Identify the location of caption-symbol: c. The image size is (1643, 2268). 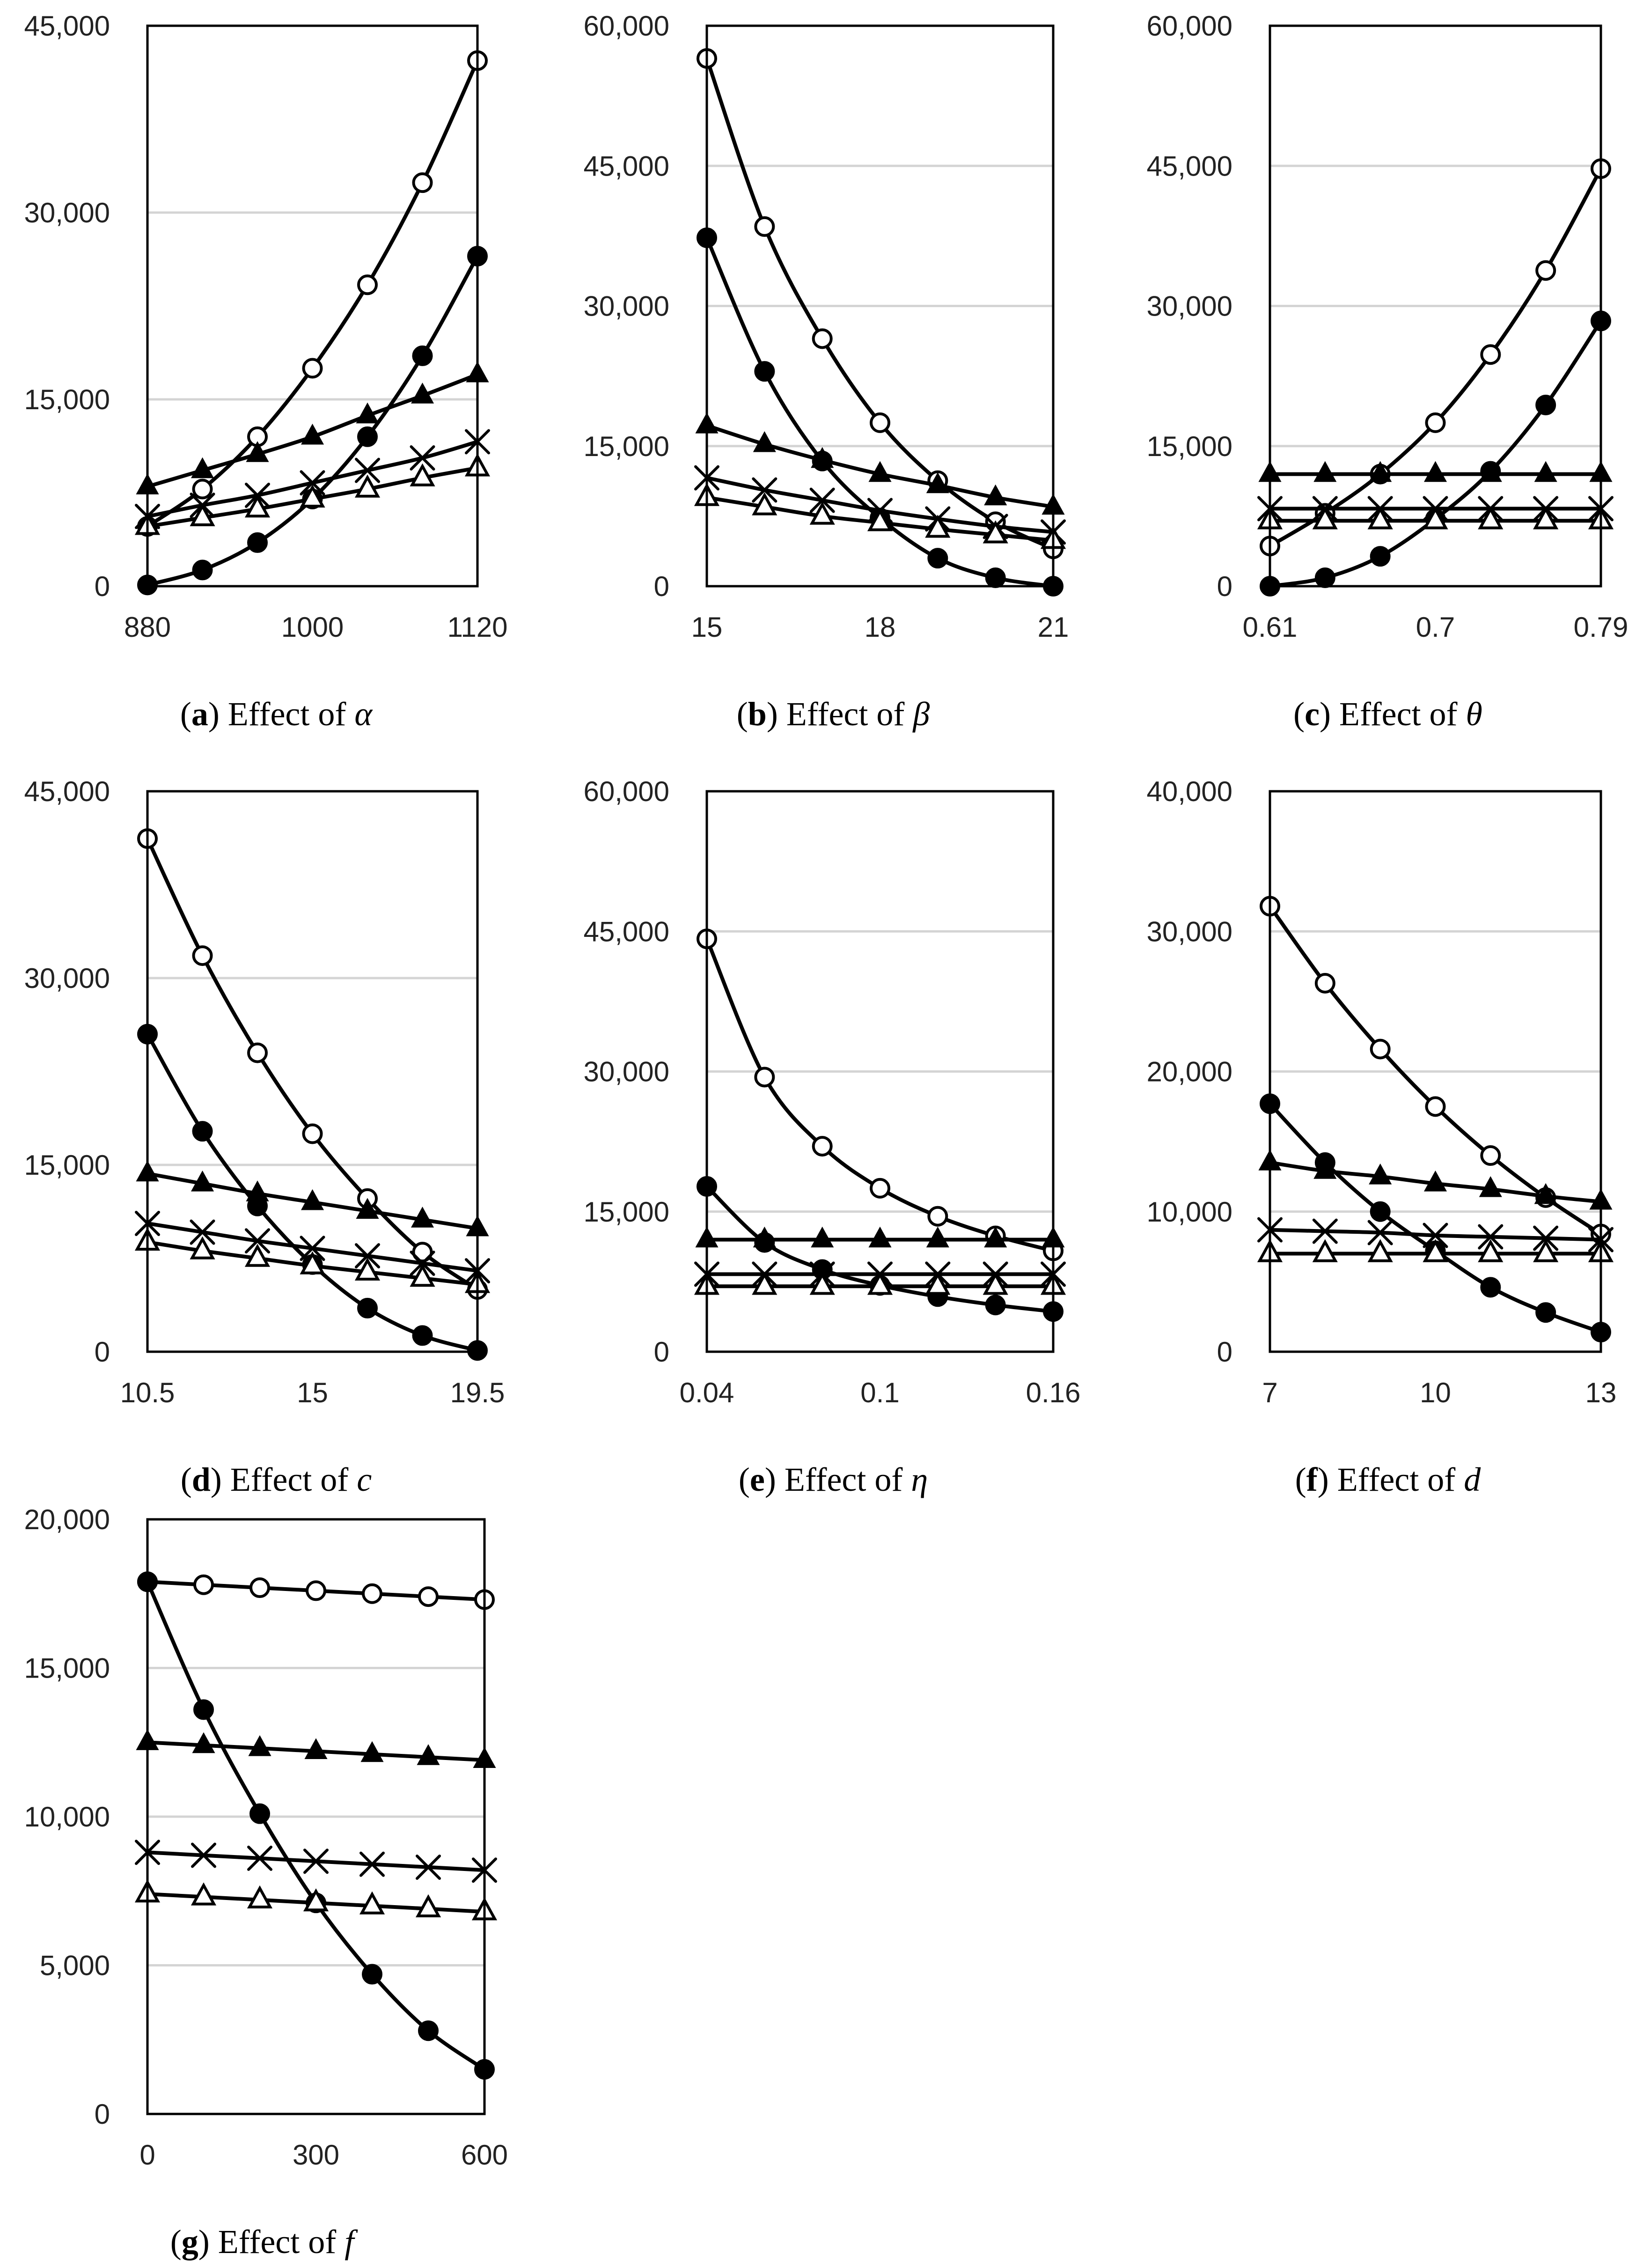
(364, 1479).